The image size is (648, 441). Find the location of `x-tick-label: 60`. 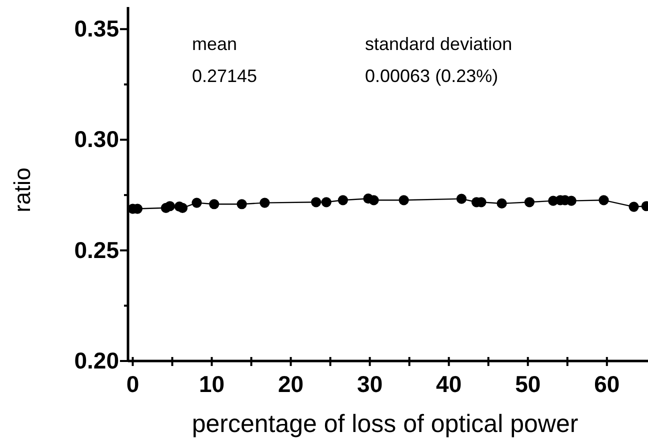

x-tick-label: 60 is located at coordinates (607, 383).